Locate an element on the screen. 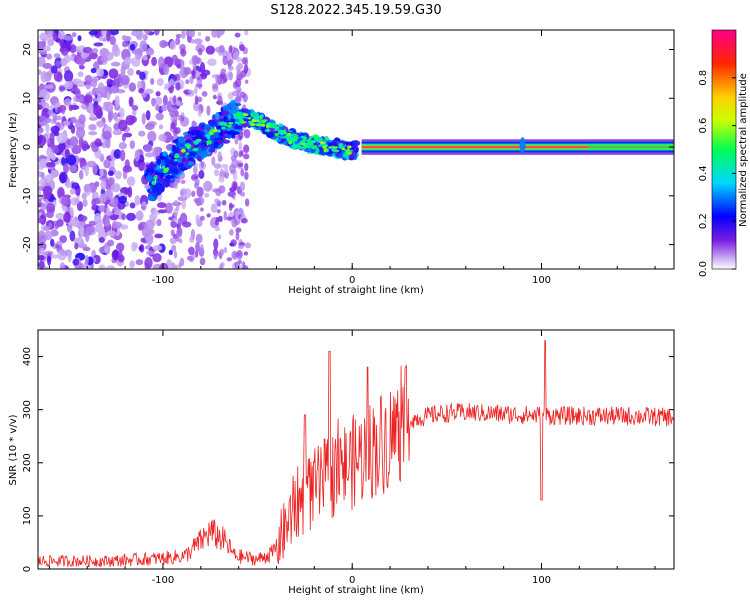 Image resolution: width=750 pixels, height=604 pixels. colorbar-tick-label: 0.4 is located at coordinates (703, 173).